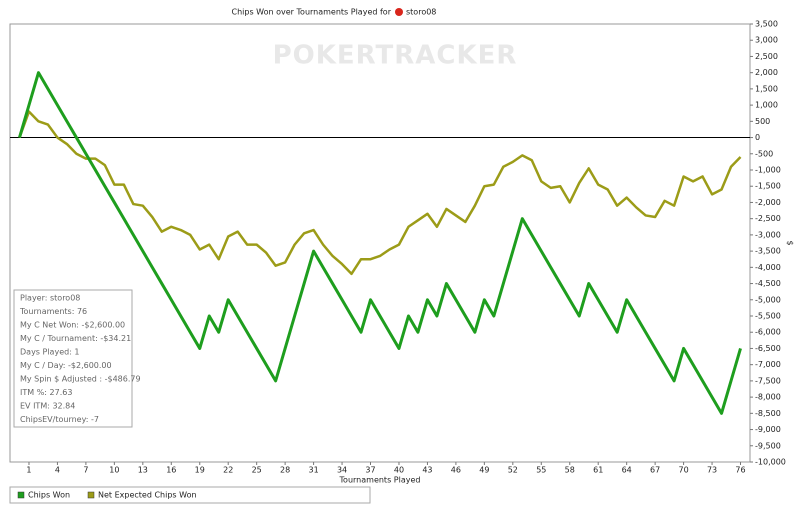 Image resolution: width=800 pixels, height=514 pixels. What do you see at coordinates (50, 352) in the screenshot?
I see `stats-line: Days Played: 1` at bounding box center [50, 352].